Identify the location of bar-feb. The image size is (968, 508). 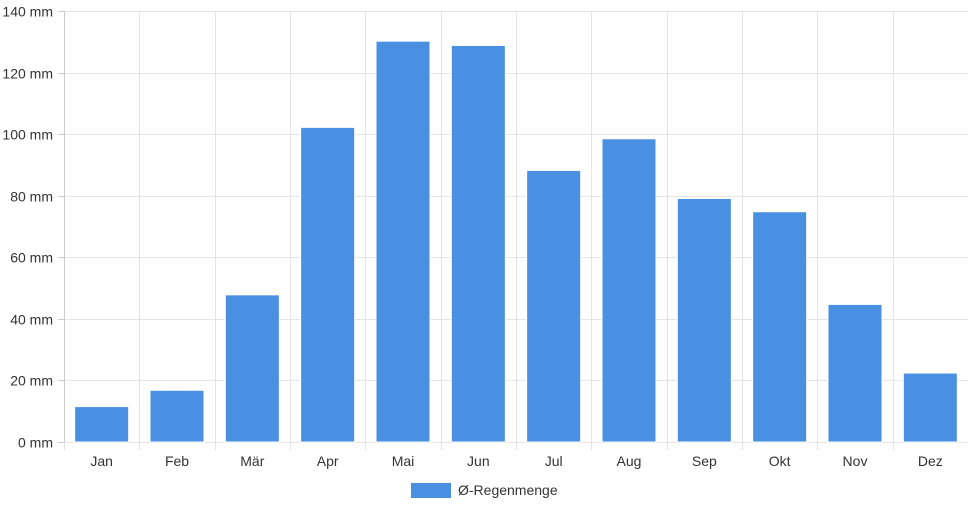
(177, 416).